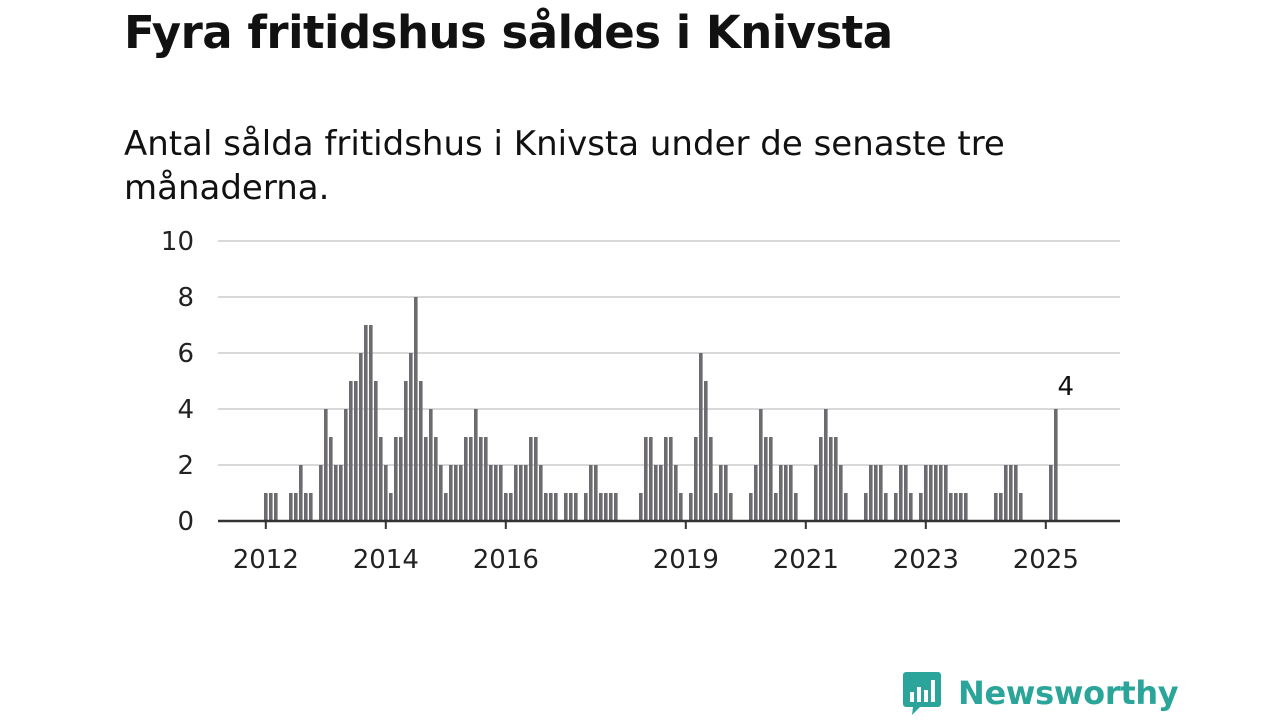 The image size is (1280, 720). Describe the element at coordinates (177, 382) in the screenshot. I see `y-axis: 0 2 4 6 8 10` at that location.